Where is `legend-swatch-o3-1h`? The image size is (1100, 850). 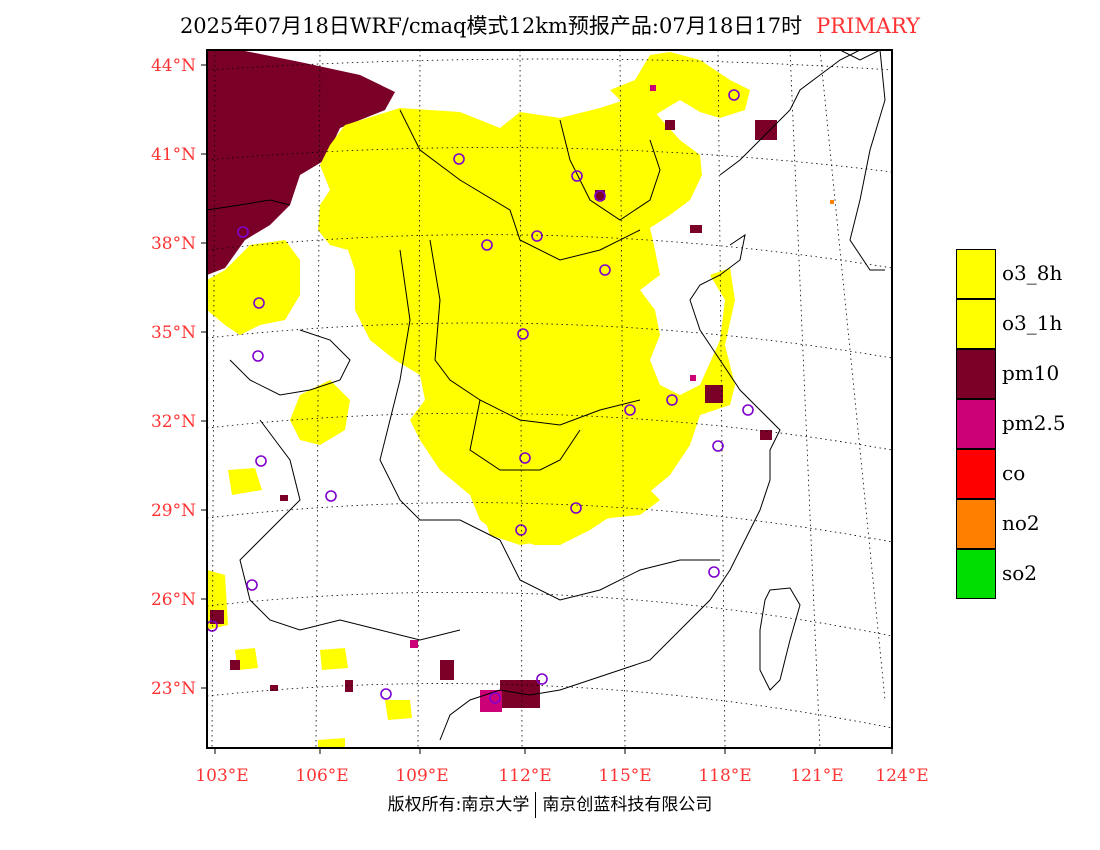 legend-swatch-o3-1h is located at coordinates (976, 324).